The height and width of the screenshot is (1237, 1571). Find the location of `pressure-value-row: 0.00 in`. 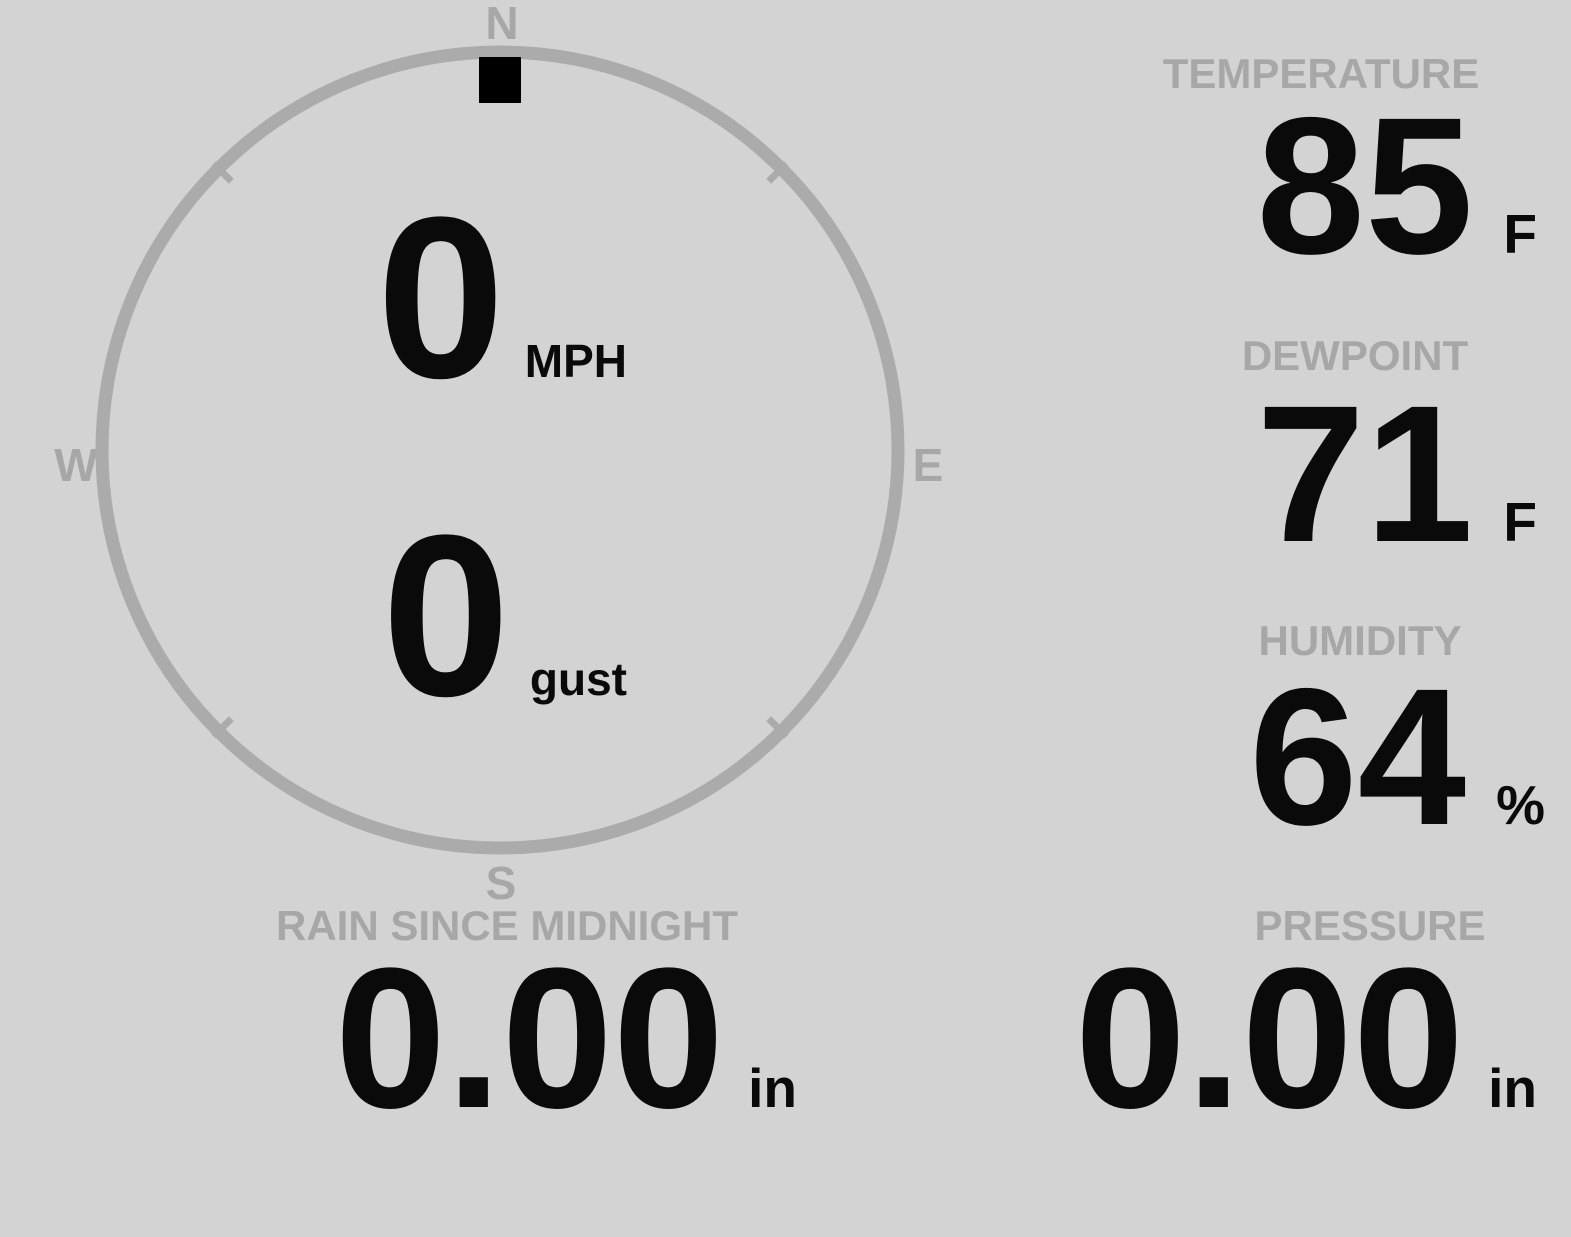

pressure-value-row: 0.00 in is located at coordinates (1306, 1039).